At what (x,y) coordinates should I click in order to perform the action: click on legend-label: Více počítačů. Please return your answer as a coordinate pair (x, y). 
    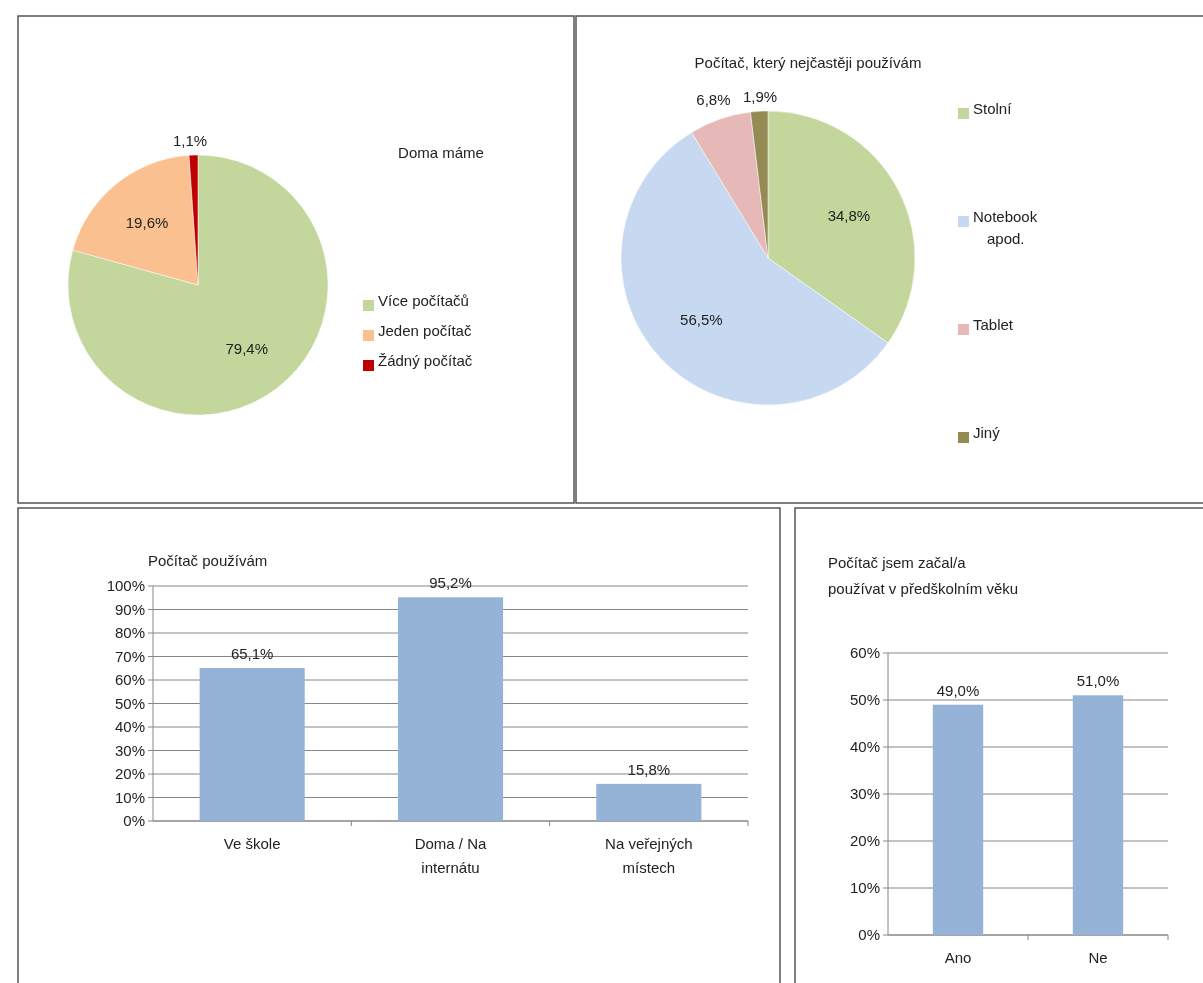
    Looking at the image, I should click on (423, 300).